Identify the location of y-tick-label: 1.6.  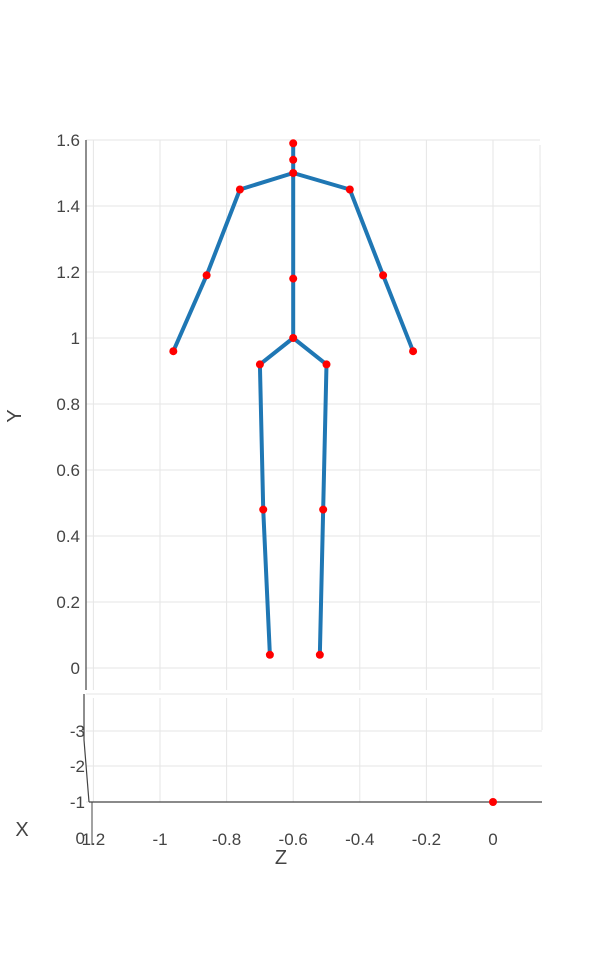
(68, 140).